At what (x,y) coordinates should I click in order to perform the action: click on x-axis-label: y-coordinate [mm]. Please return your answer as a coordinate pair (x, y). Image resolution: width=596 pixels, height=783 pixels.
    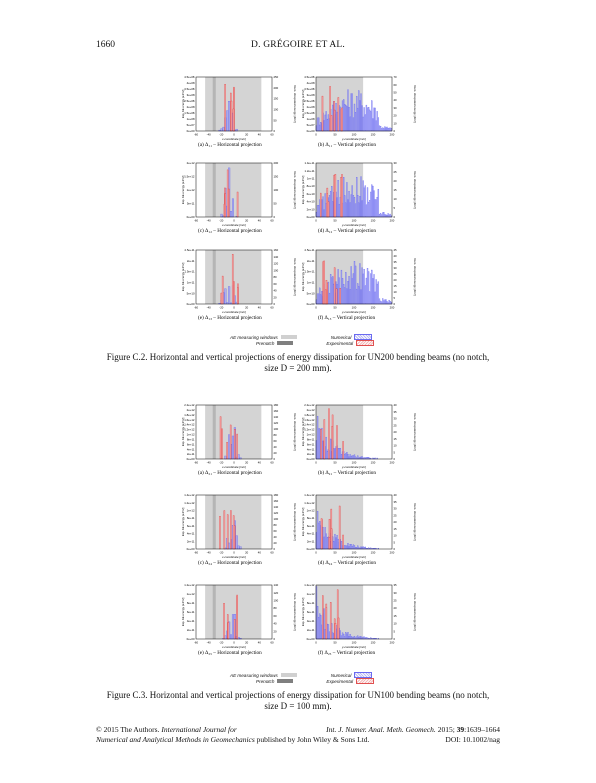
    Looking at the image, I should click on (353, 312).